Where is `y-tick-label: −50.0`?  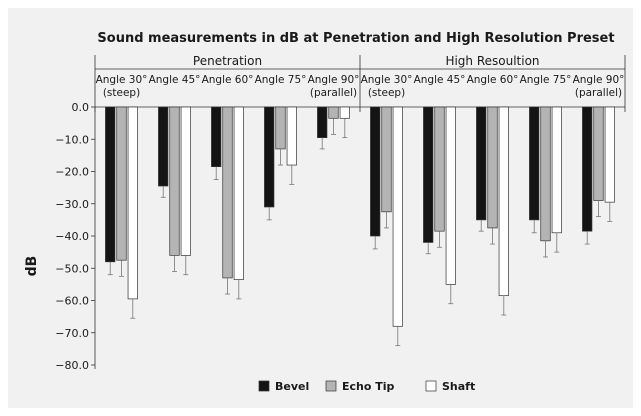 y-tick-label: −50.0 is located at coordinates (72, 268).